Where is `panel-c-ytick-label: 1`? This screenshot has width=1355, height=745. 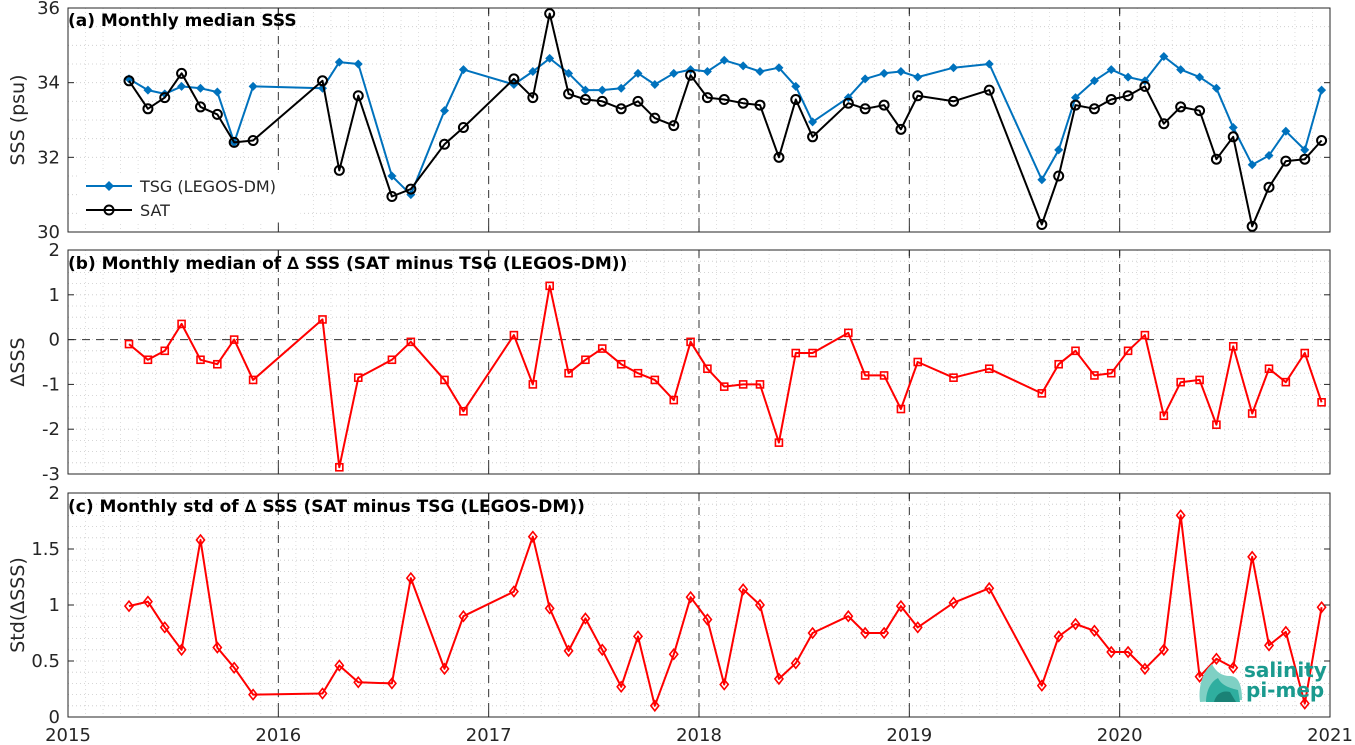
panel-c-ytick-label: 1 is located at coordinates (54, 605).